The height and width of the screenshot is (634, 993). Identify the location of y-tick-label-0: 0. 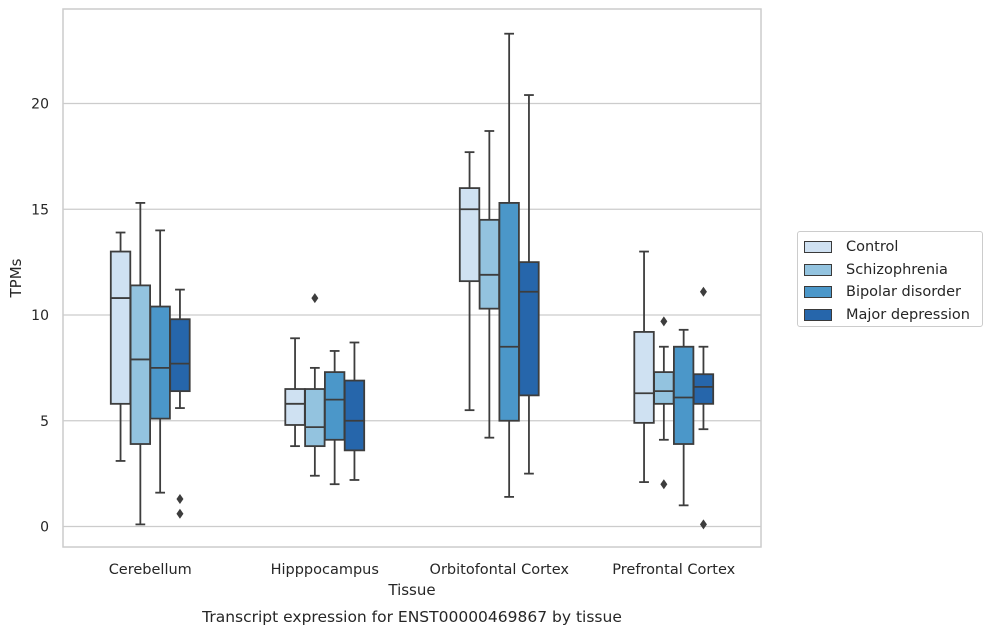
(44, 528).